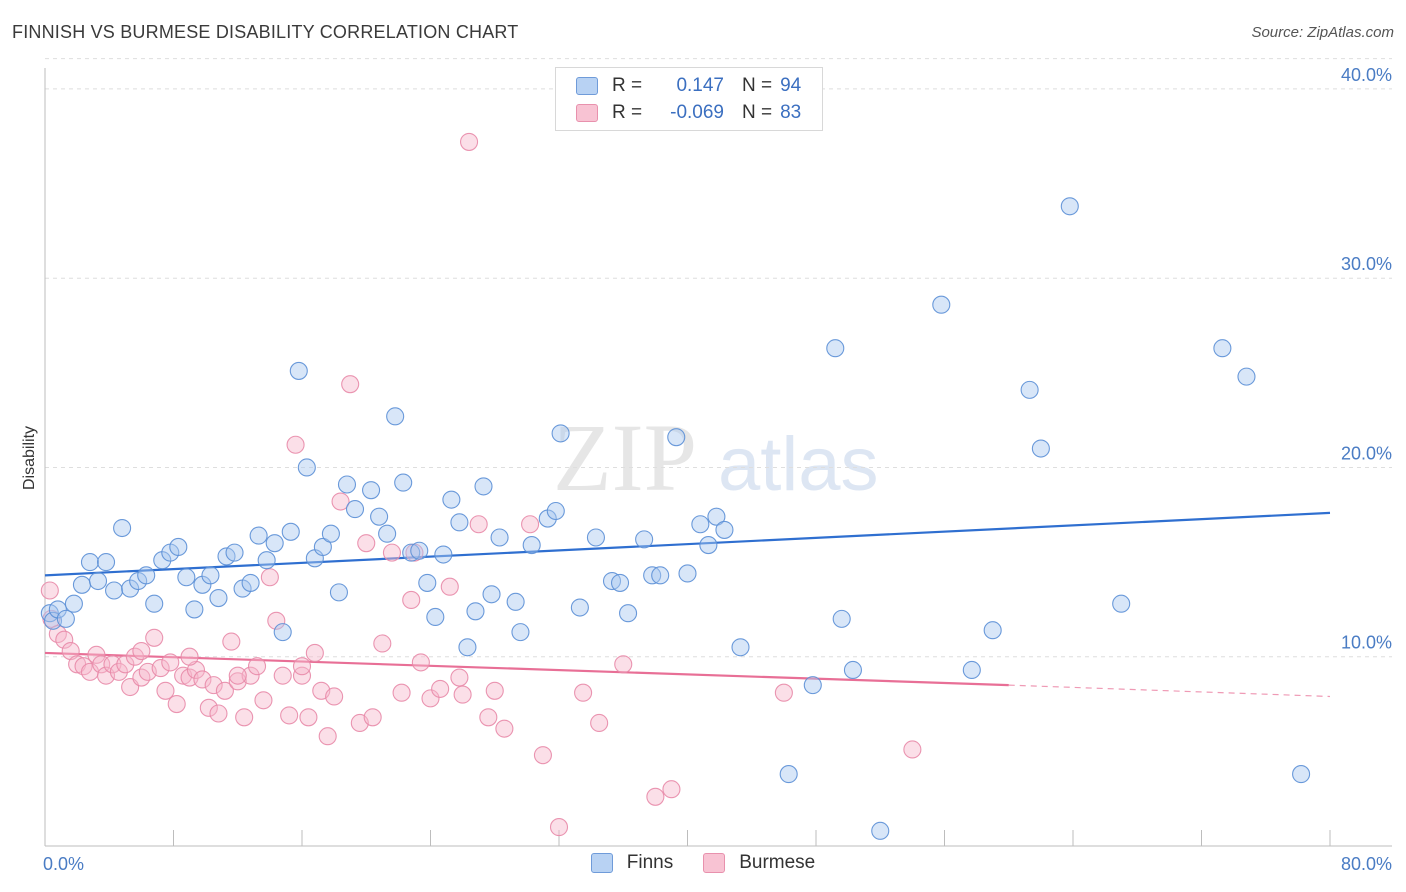  Describe the element at coordinates (587, 113) in the screenshot. I see `burmese-swatch-icon` at that location.